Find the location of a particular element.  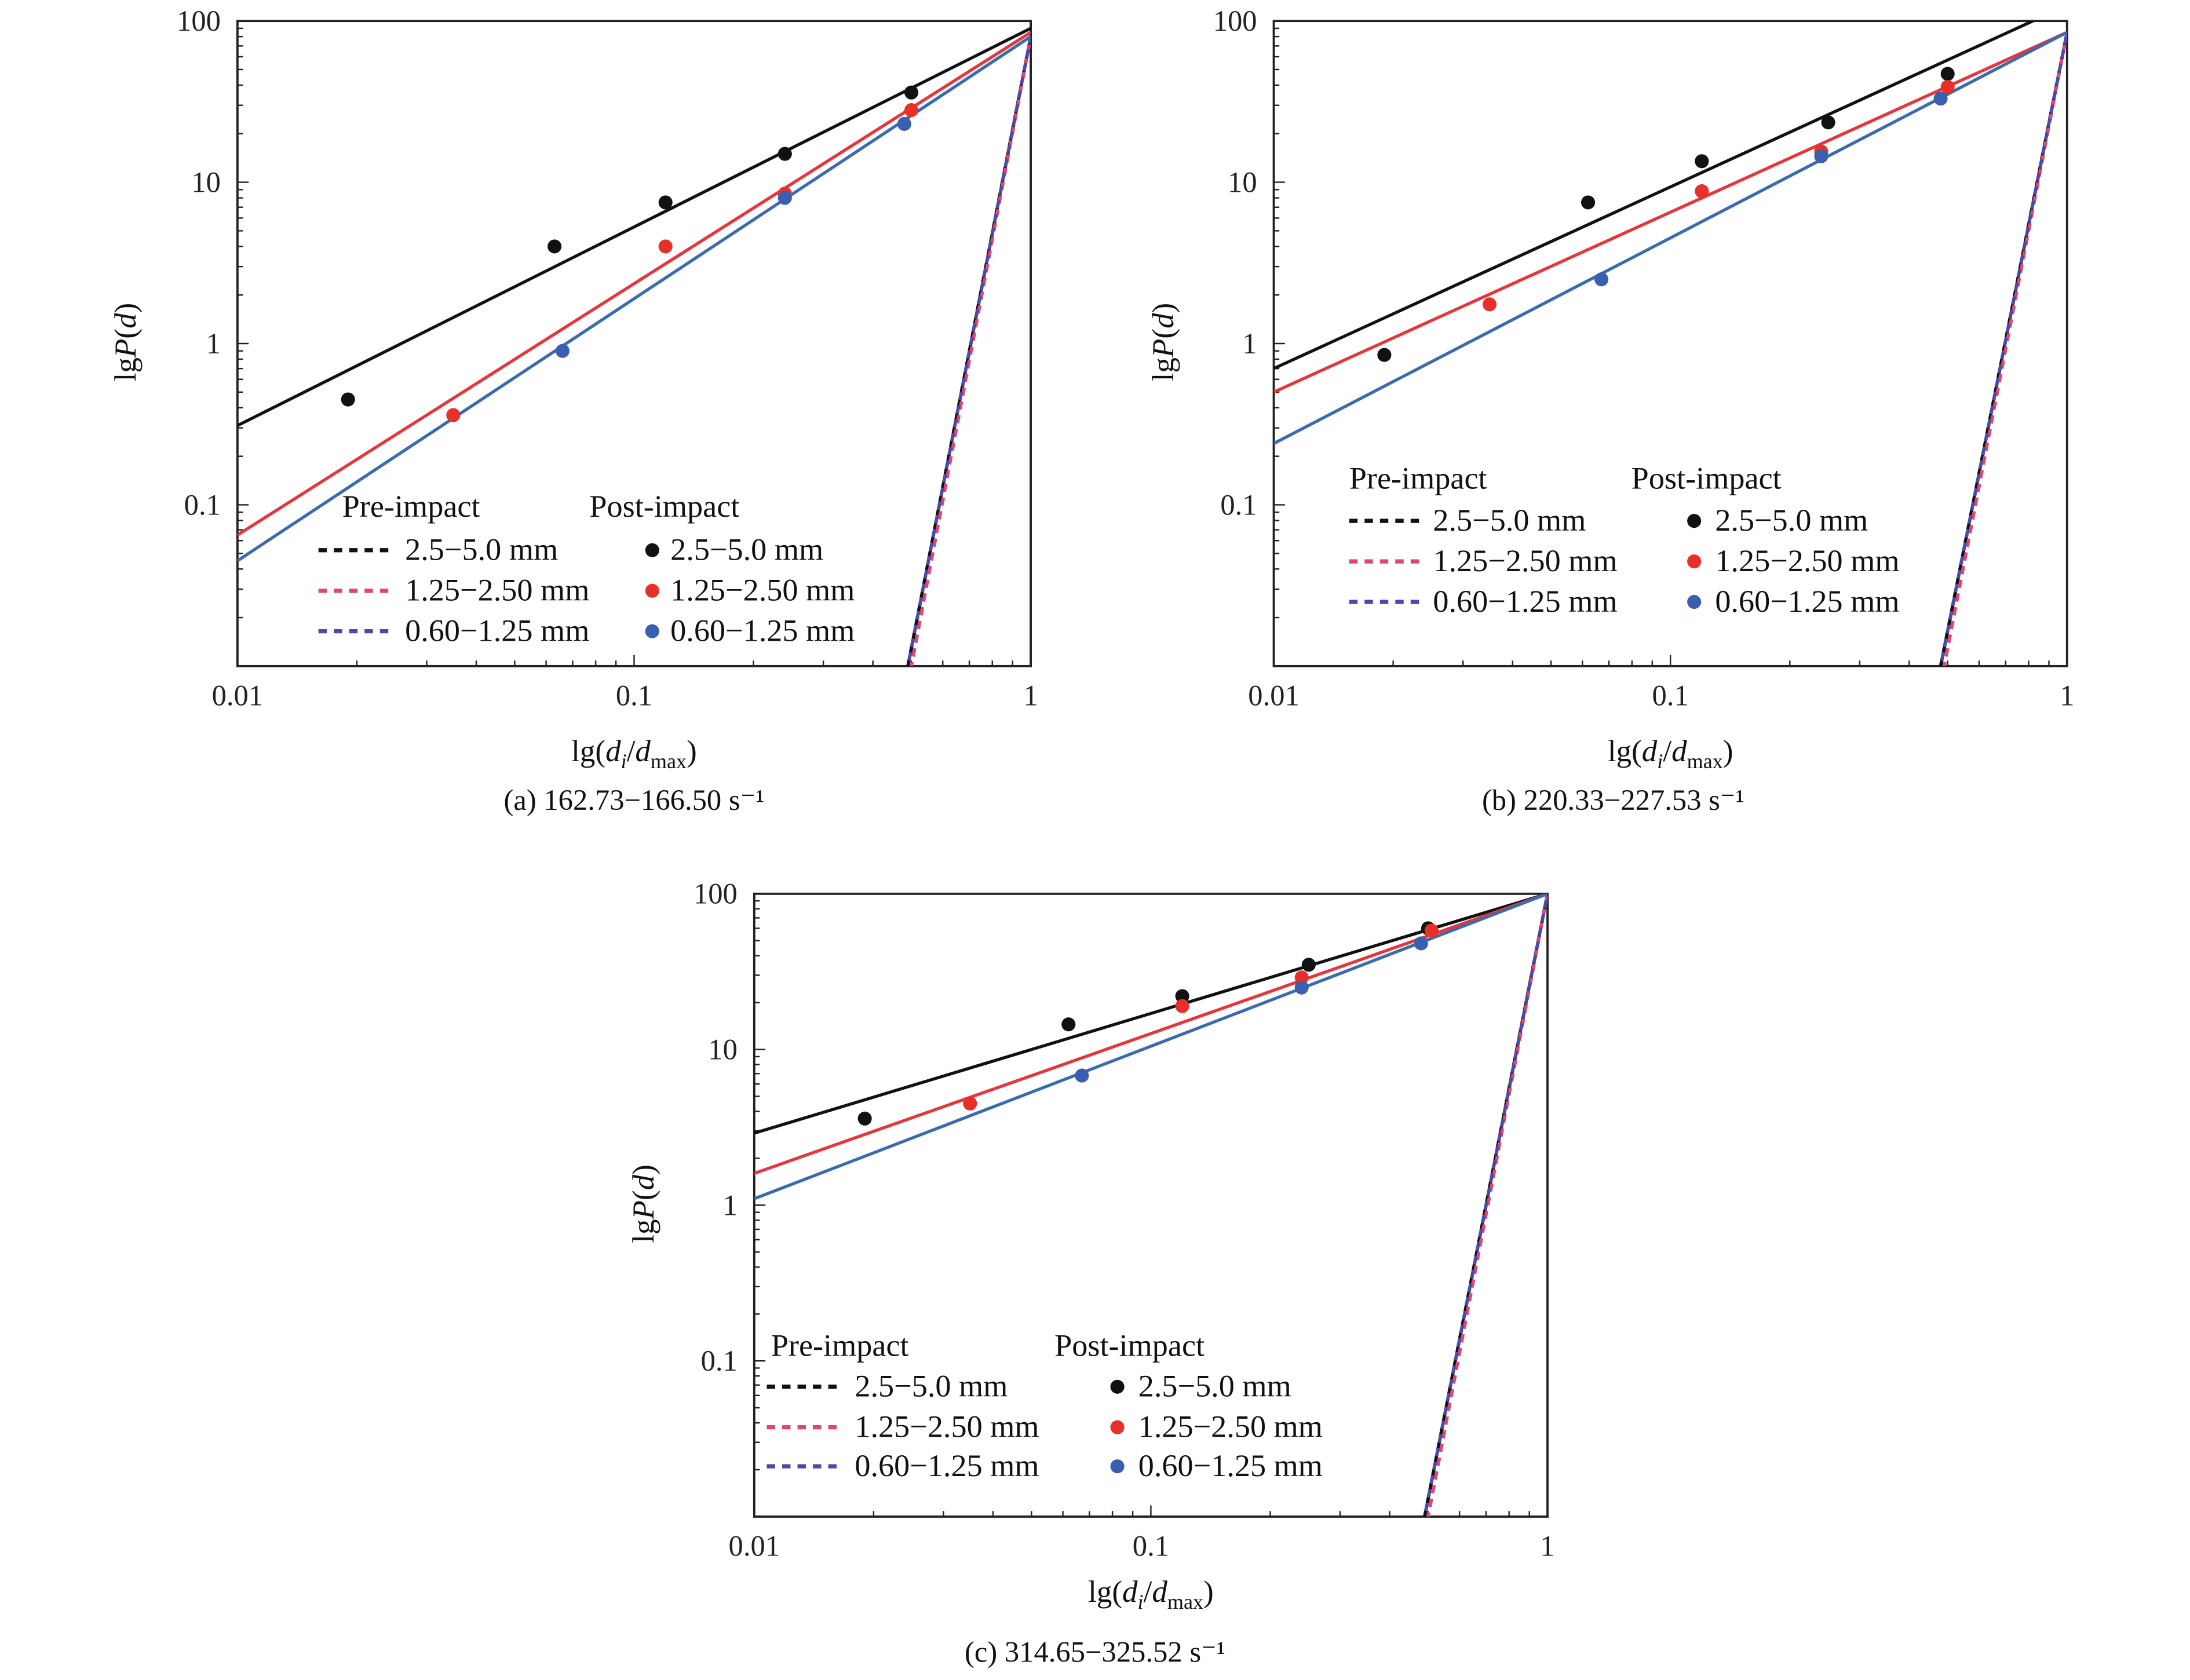

plot-frame is located at coordinates (1670, 343).